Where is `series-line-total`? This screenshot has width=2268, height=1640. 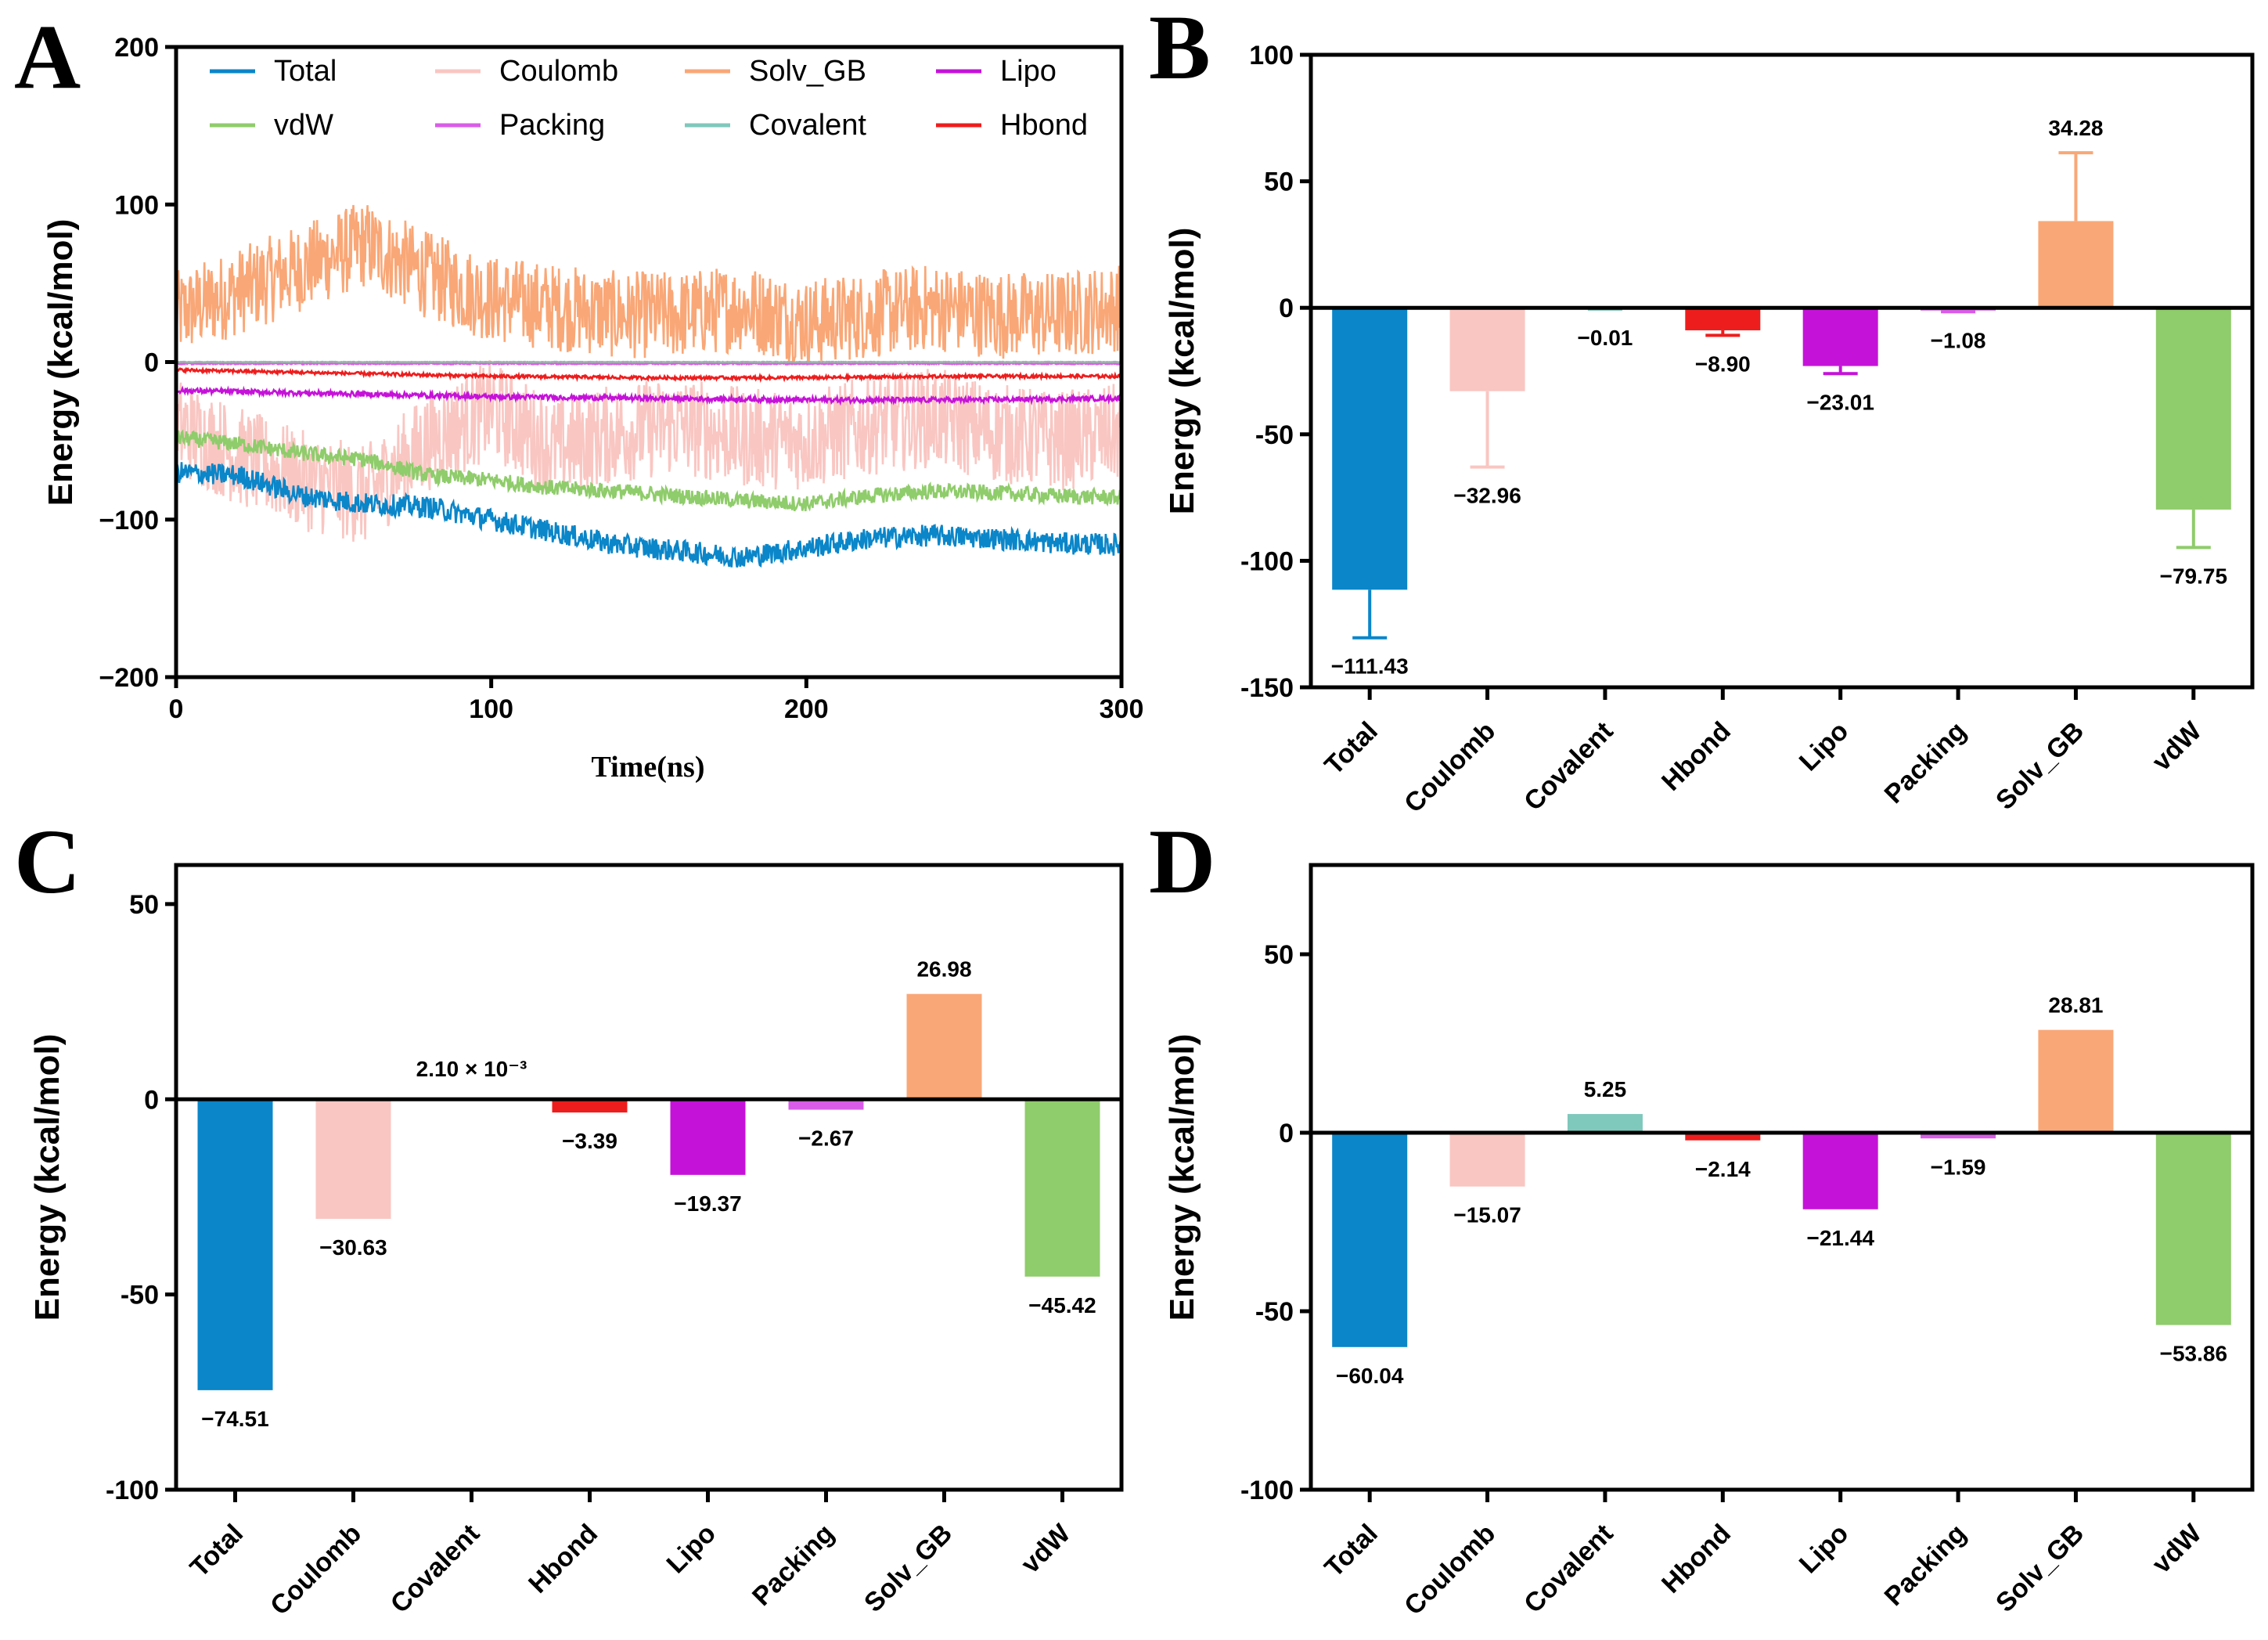 series-line-total is located at coordinates (649, 515).